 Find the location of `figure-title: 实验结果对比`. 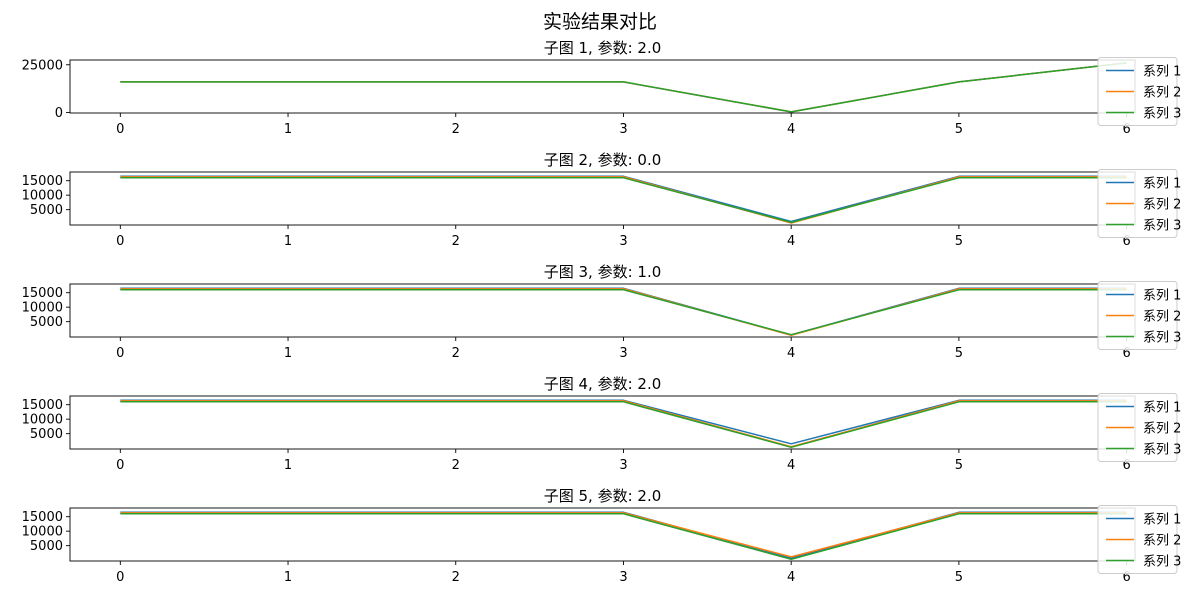

figure-title: 实验结果对比 is located at coordinates (600, 22).